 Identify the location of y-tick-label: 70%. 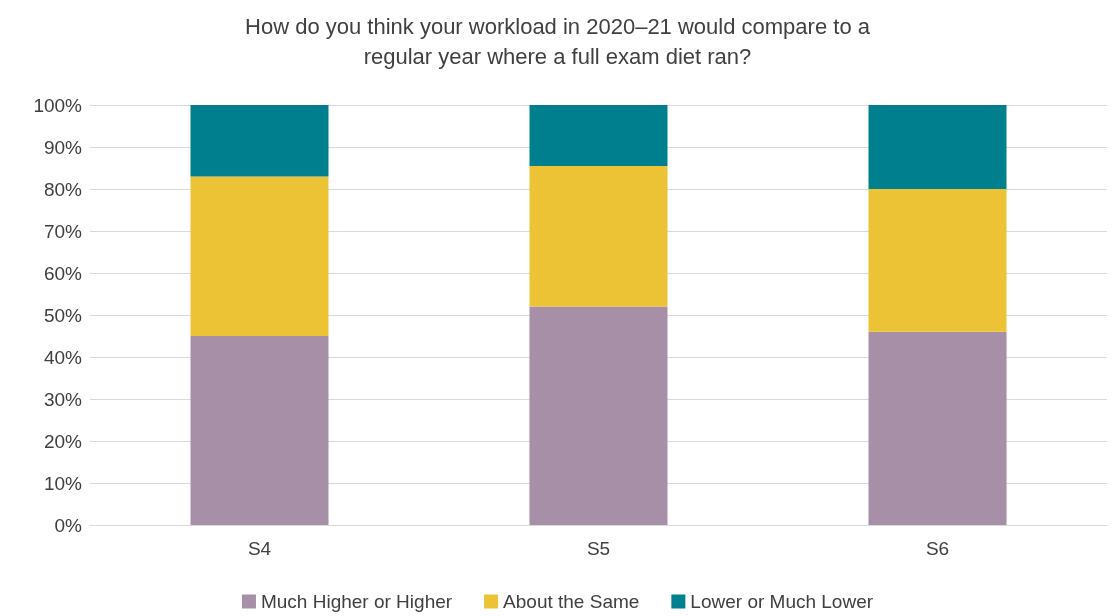
(63, 231).